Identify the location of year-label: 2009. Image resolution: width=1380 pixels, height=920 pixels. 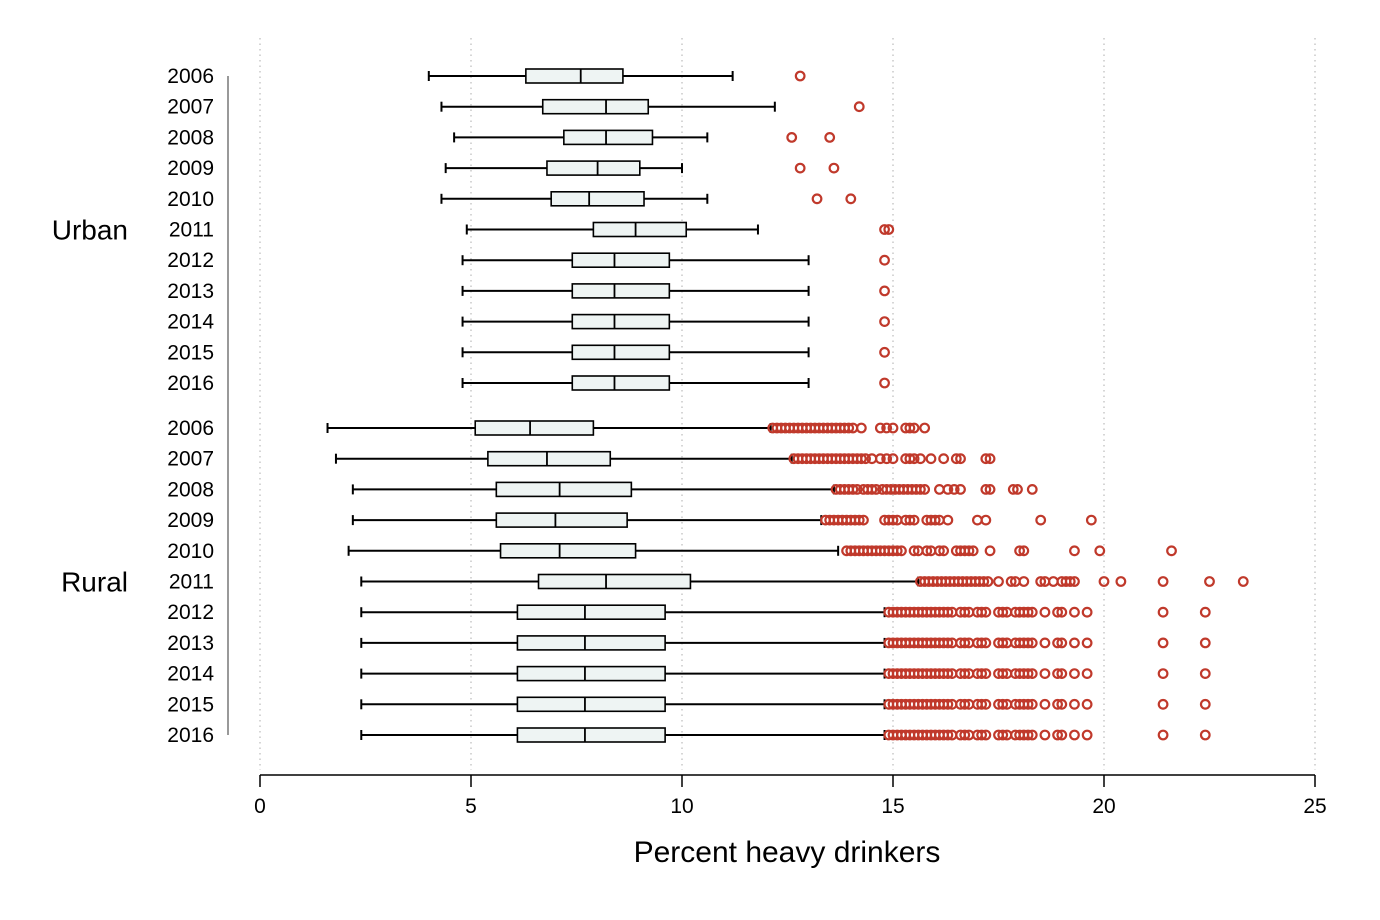
(190, 520).